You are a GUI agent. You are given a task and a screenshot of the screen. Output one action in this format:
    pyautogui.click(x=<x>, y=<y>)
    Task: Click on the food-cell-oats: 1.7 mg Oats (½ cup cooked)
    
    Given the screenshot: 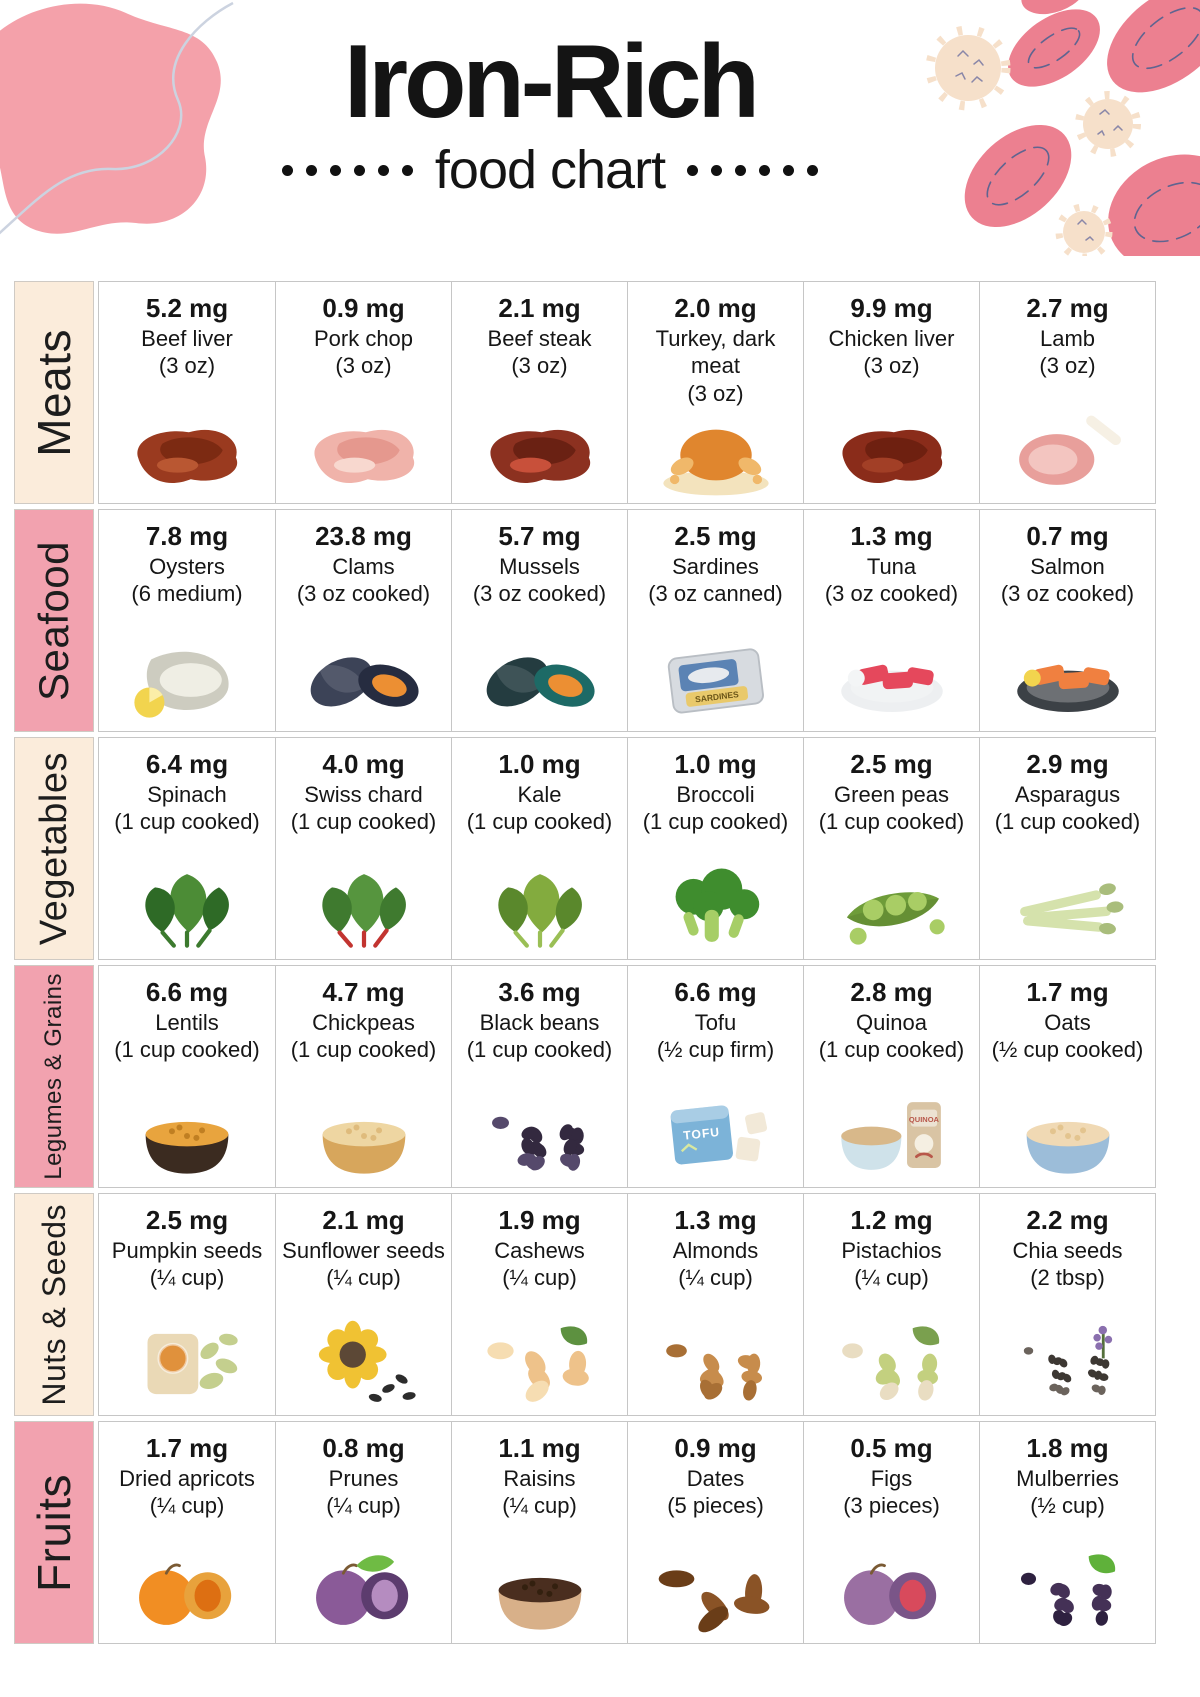 What is the action you would take?
    pyautogui.click(x=1067, y=1076)
    